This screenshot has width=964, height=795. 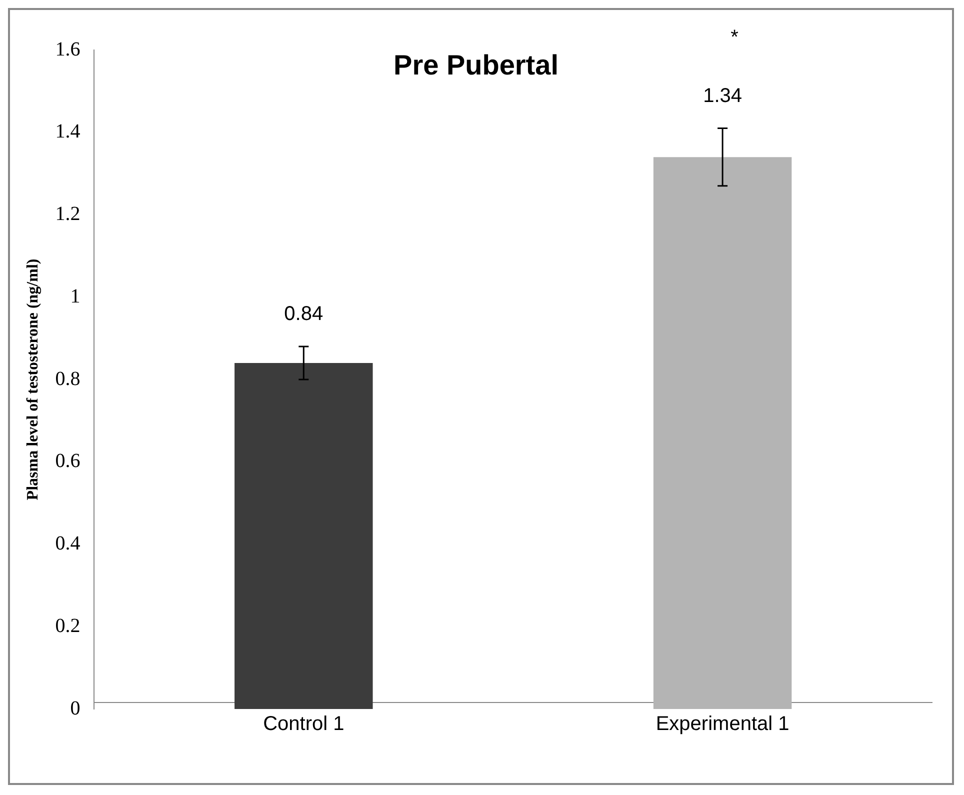 What do you see at coordinates (476, 65) in the screenshot?
I see `chart-title: Pre Pubertal` at bounding box center [476, 65].